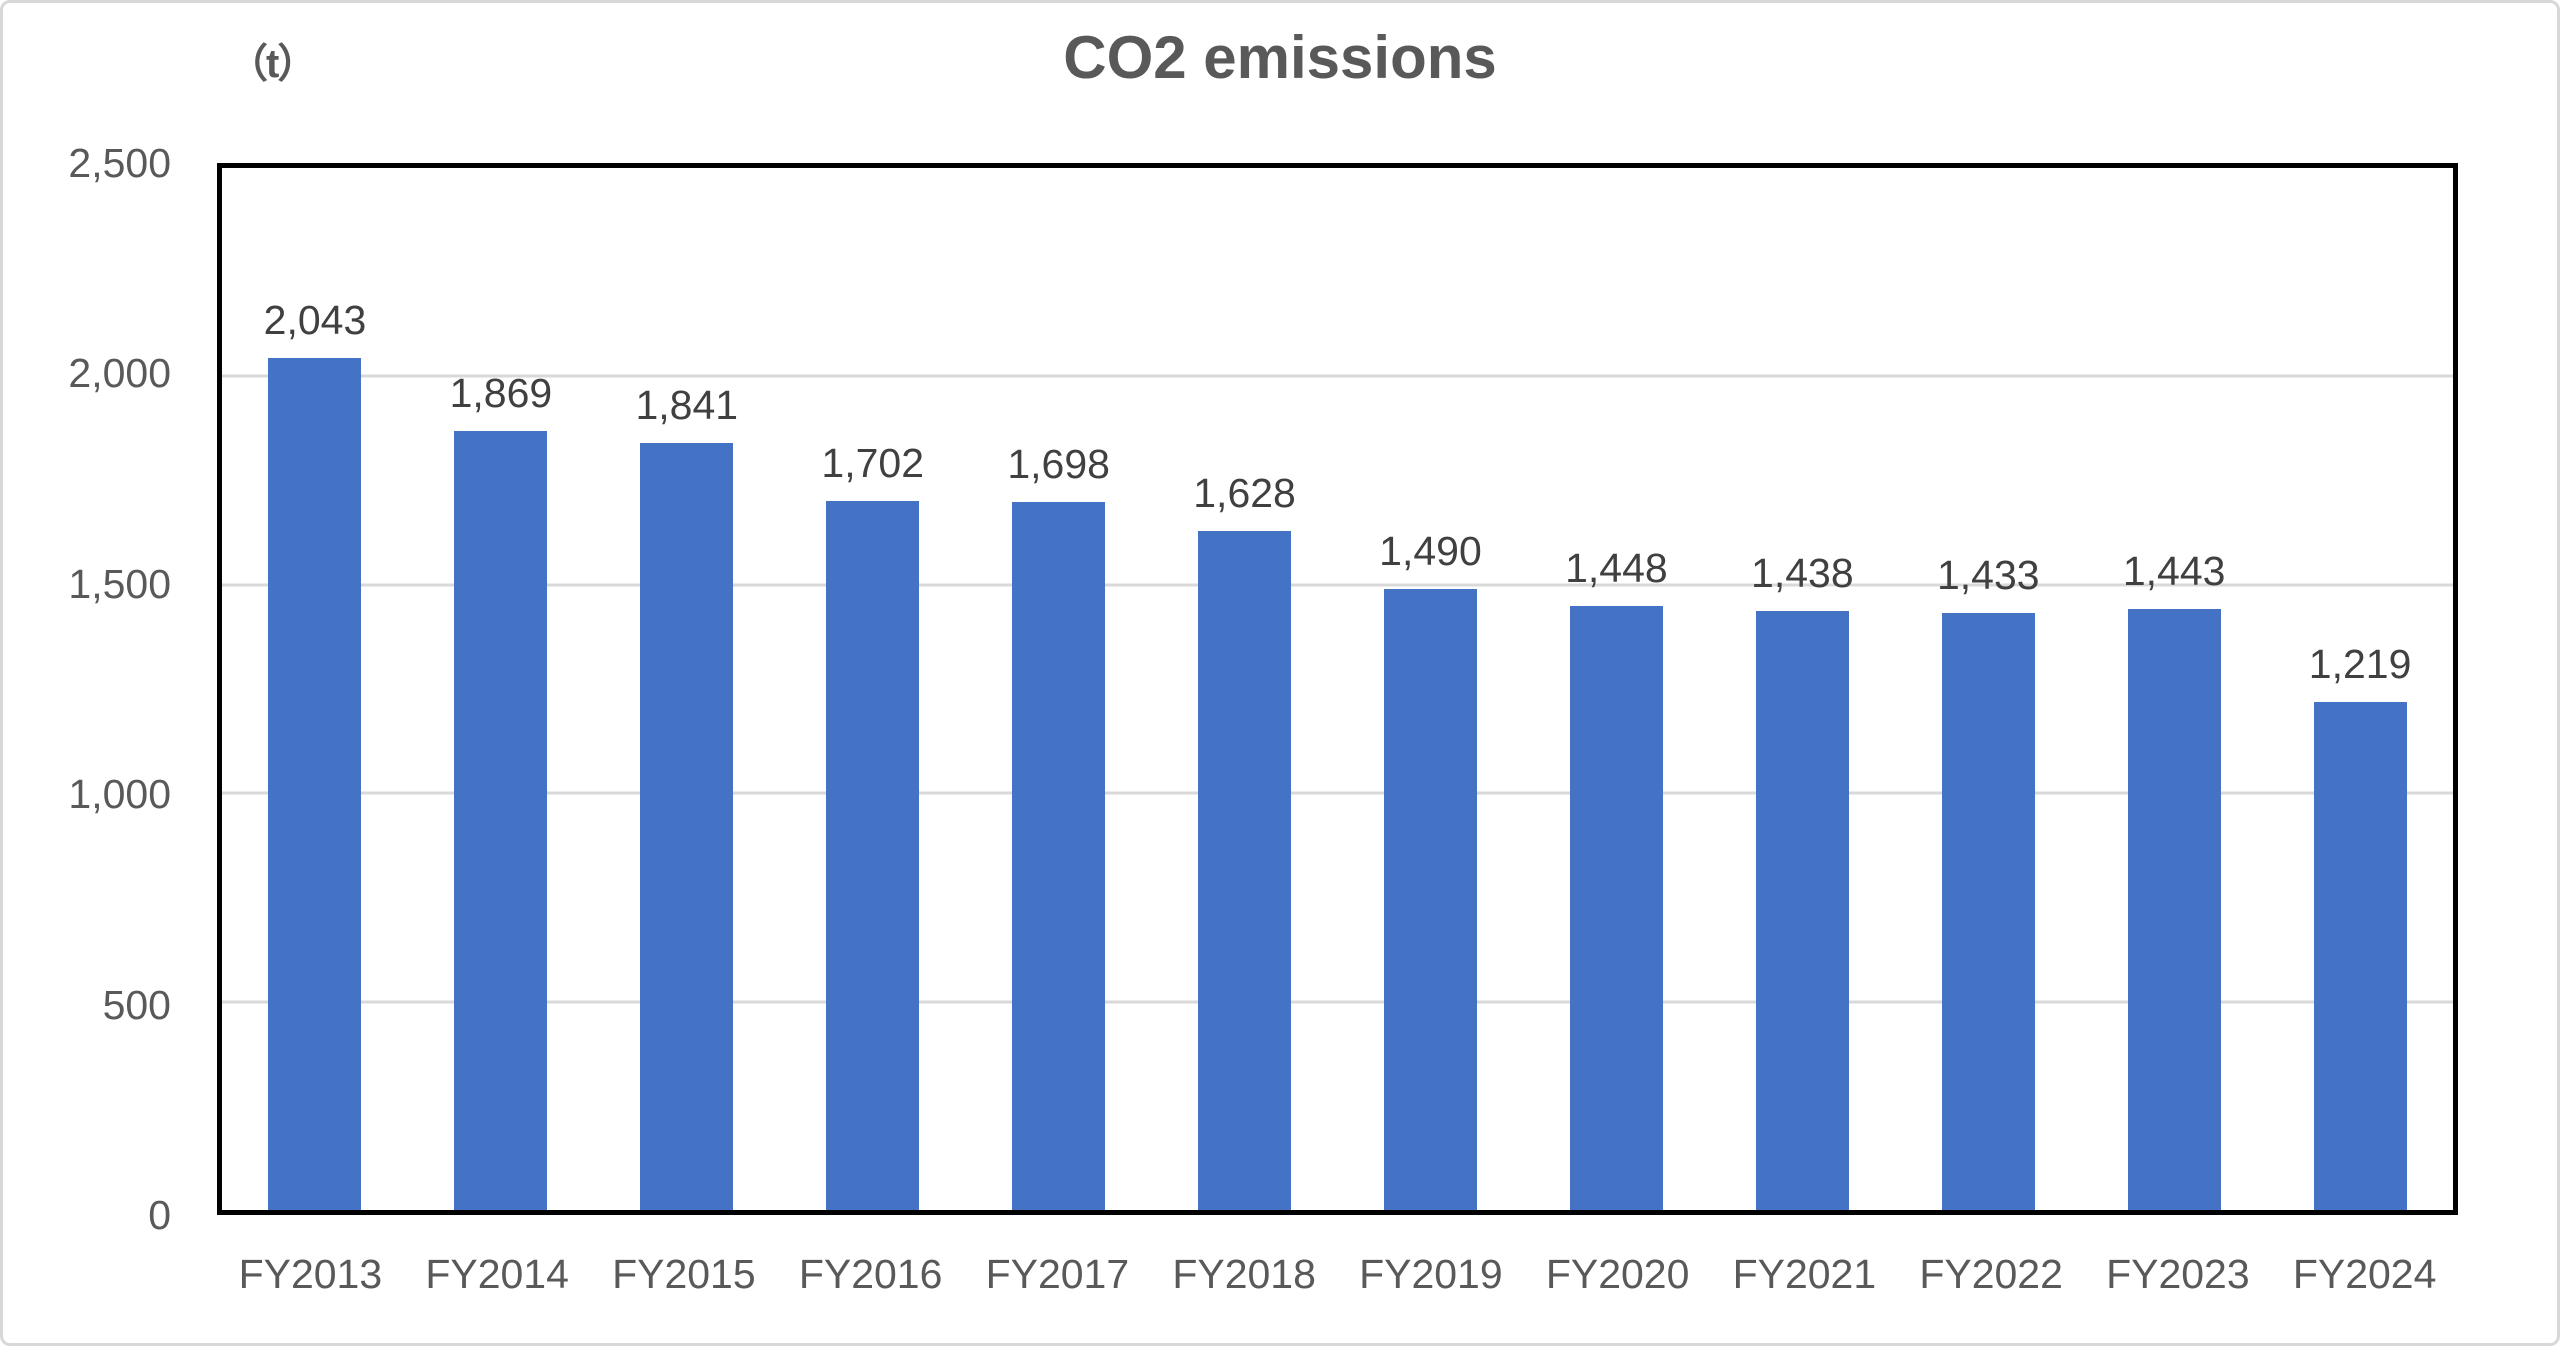 Image resolution: width=2560 pixels, height=1346 pixels. What do you see at coordinates (1244, 1274) in the screenshot?
I see `x-axis-tick-label-fy2018: FY2018` at bounding box center [1244, 1274].